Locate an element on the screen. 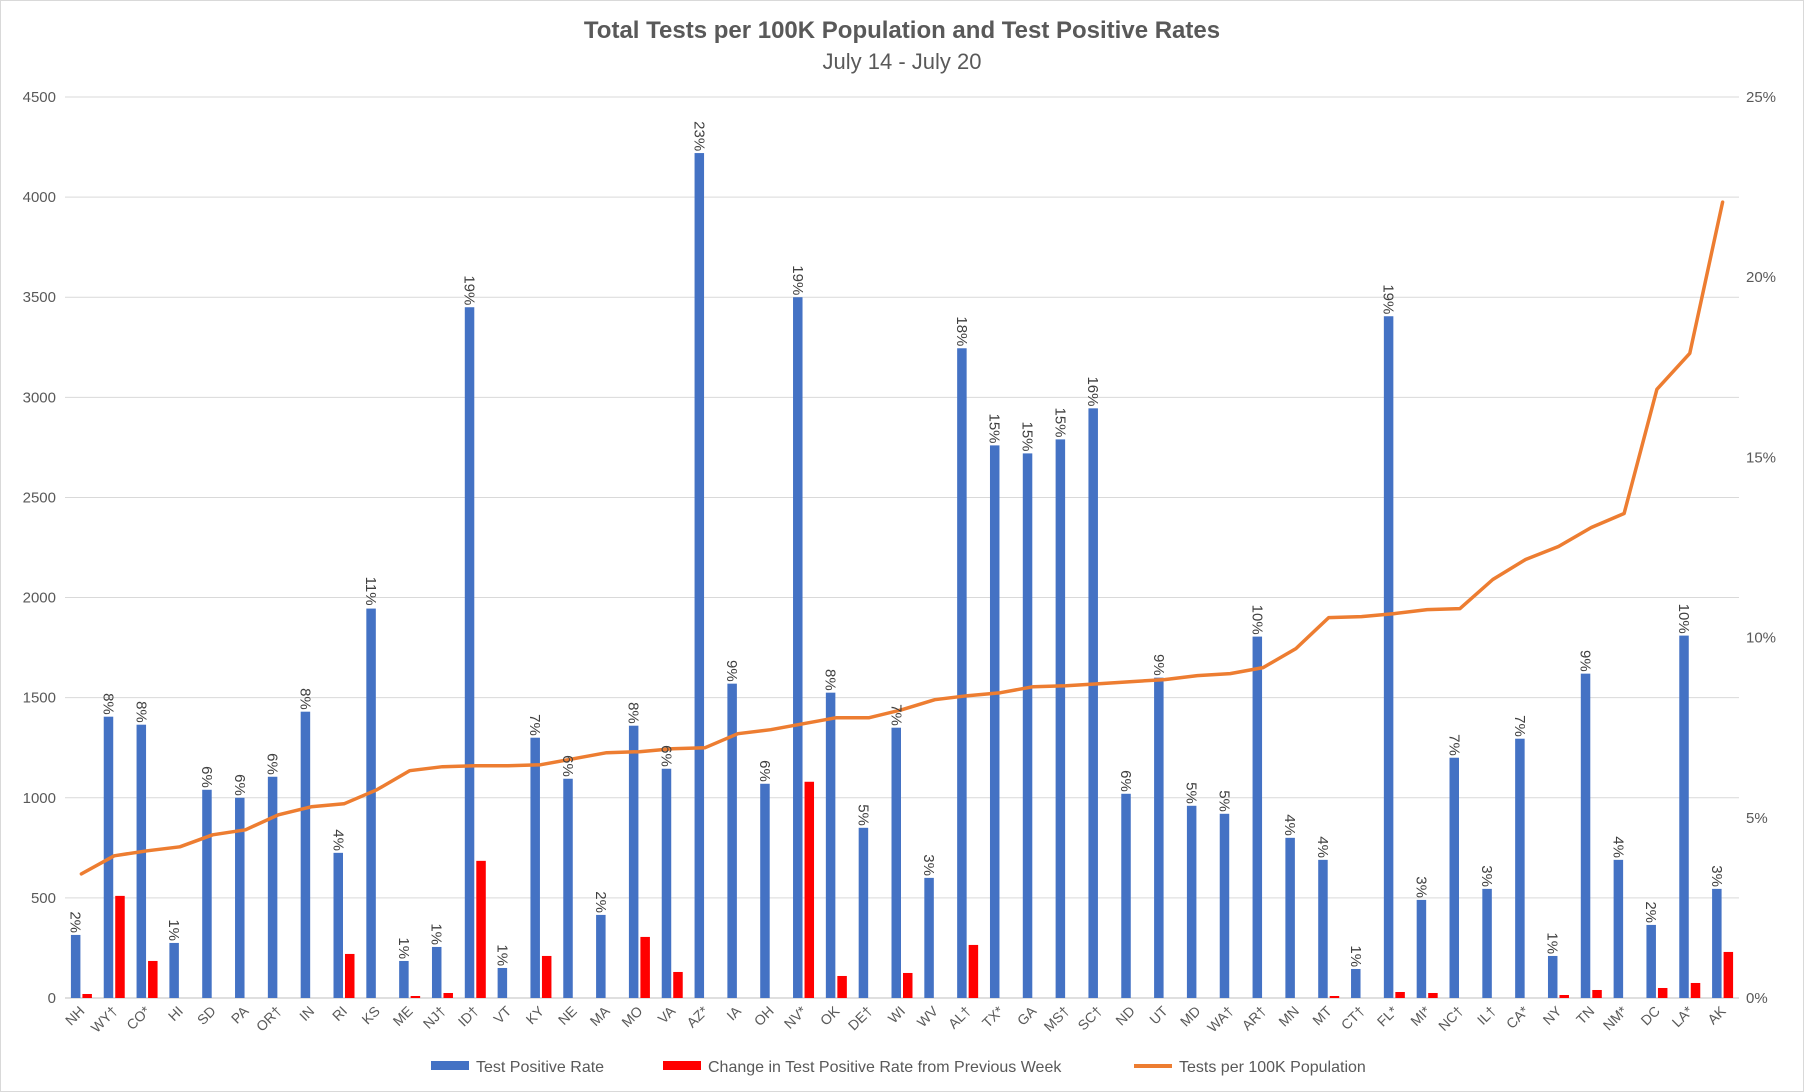 The image size is (1804, 1092). data-label-positive-rate: 9% is located at coordinates (1585, 661).